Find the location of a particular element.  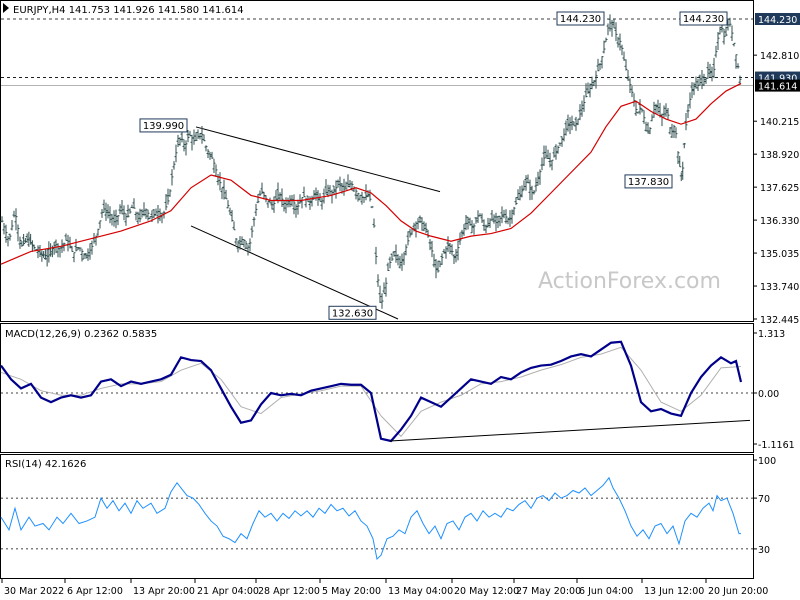

price-annotation-label: 139.990 is located at coordinates (163, 126).